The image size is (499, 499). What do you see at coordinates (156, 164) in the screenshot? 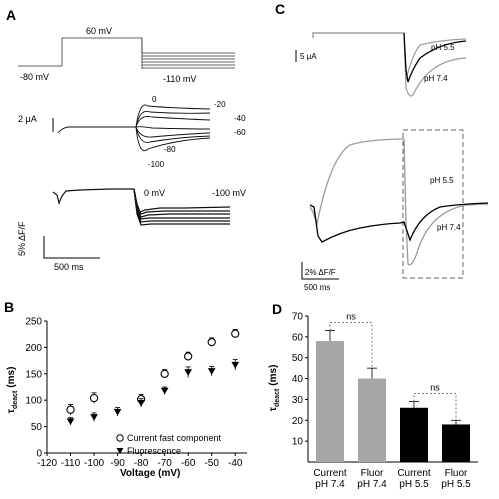
I see `current-trace-label-100: -100` at bounding box center [156, 164].